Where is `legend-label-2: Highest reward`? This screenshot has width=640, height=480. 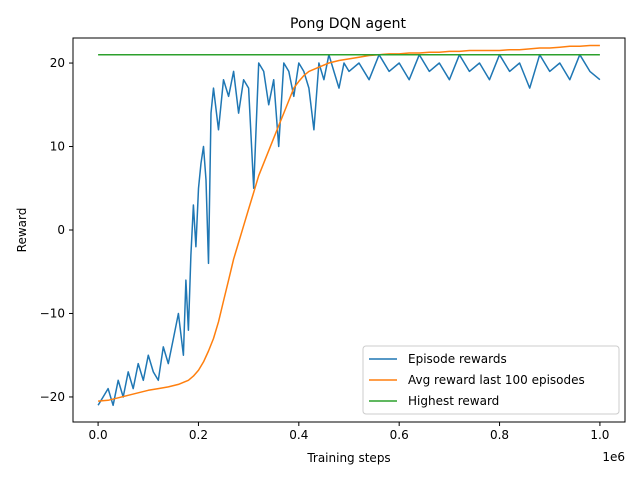
legend-label-2: Highest reward is located at coordinates (453, 401).